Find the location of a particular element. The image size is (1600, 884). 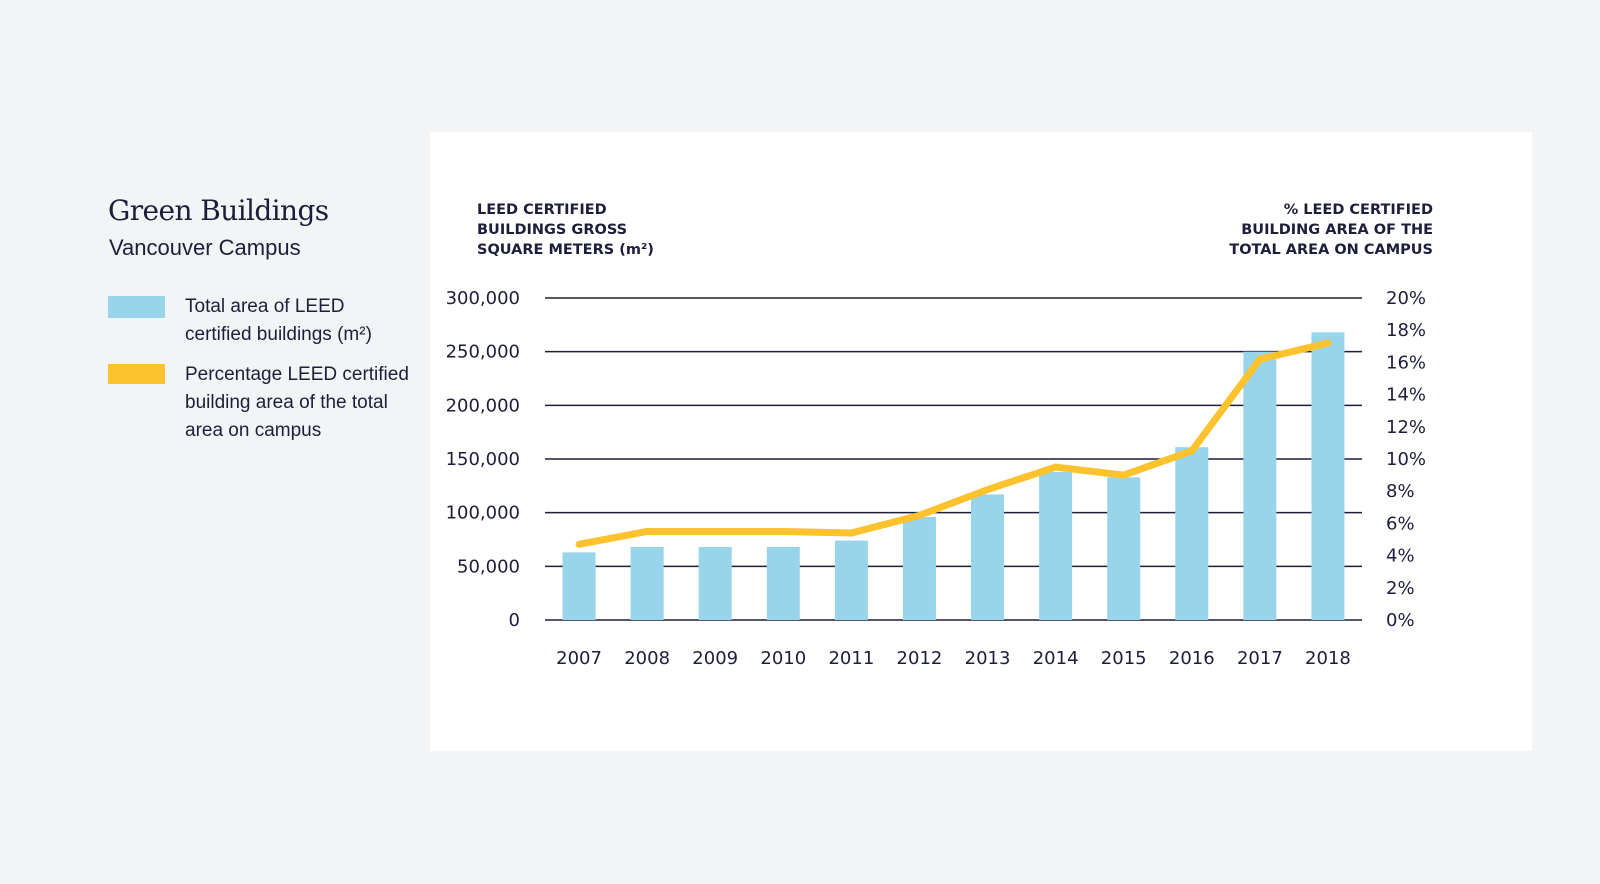

y-right-tick-label: 4% is located at coordinates (1400, 556).